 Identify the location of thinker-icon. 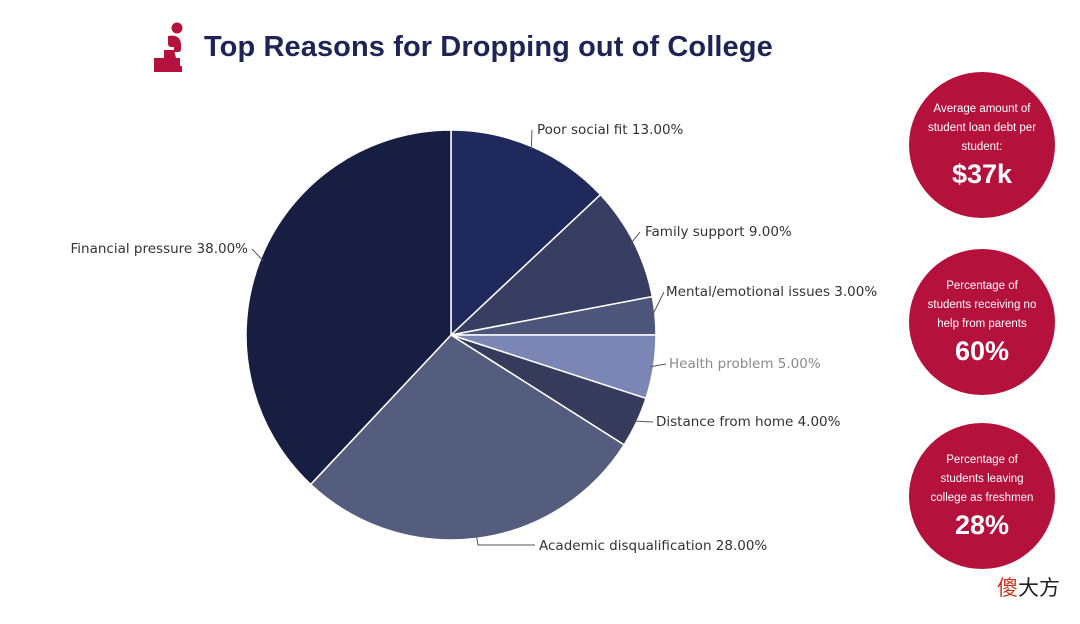
(168, 47).